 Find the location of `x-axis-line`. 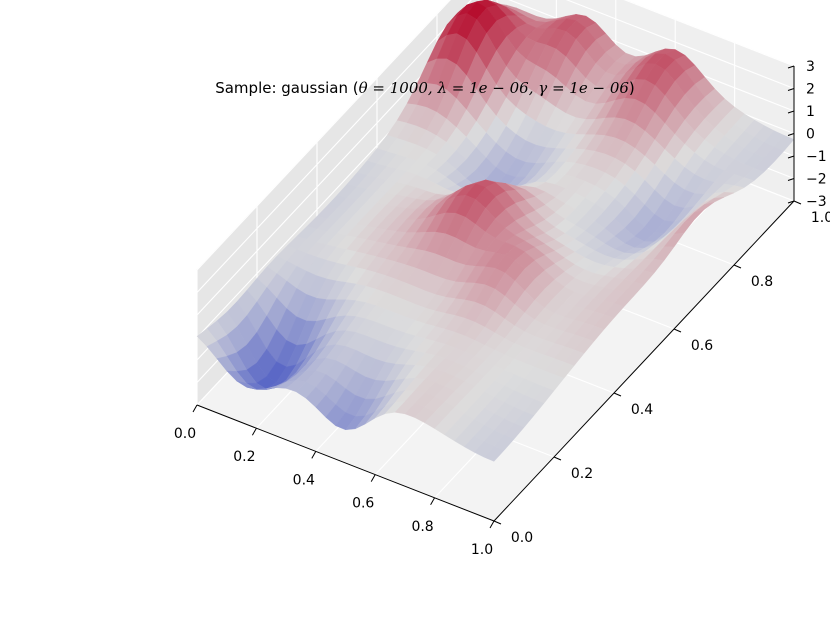

x-axis-line is located at coordinates (345, 463).